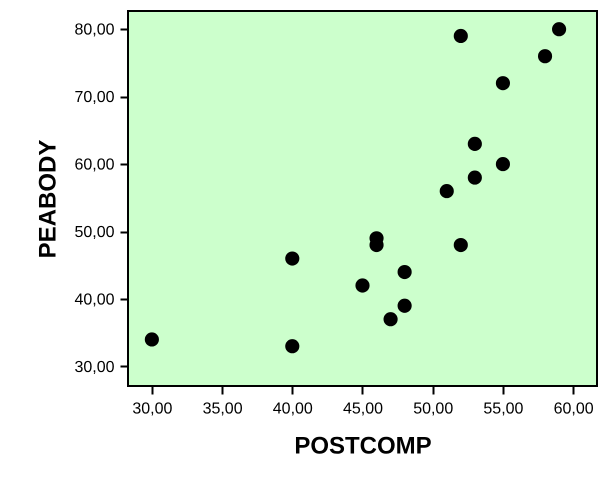 The width and height of the screenshot is (604, 479). I want to click on y-tick-label: 40,00, so click(94, 299).